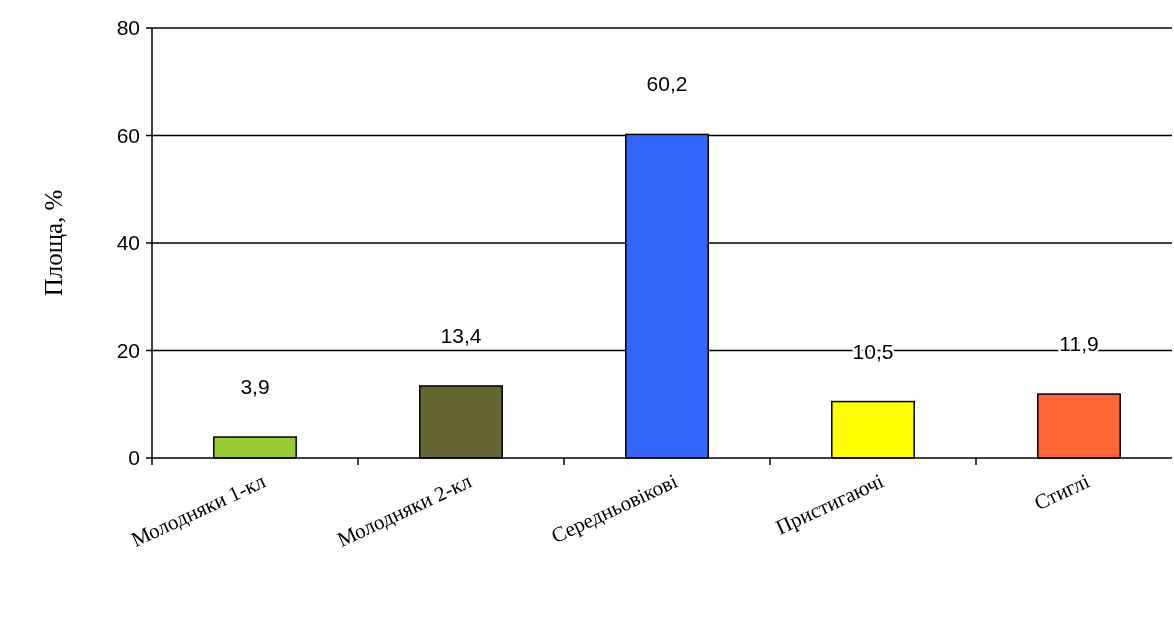 The image size is (1174, 624). Describe the element at coordinates (667, 84) in the screenshot. I see `data-label: 60,2` at that location.